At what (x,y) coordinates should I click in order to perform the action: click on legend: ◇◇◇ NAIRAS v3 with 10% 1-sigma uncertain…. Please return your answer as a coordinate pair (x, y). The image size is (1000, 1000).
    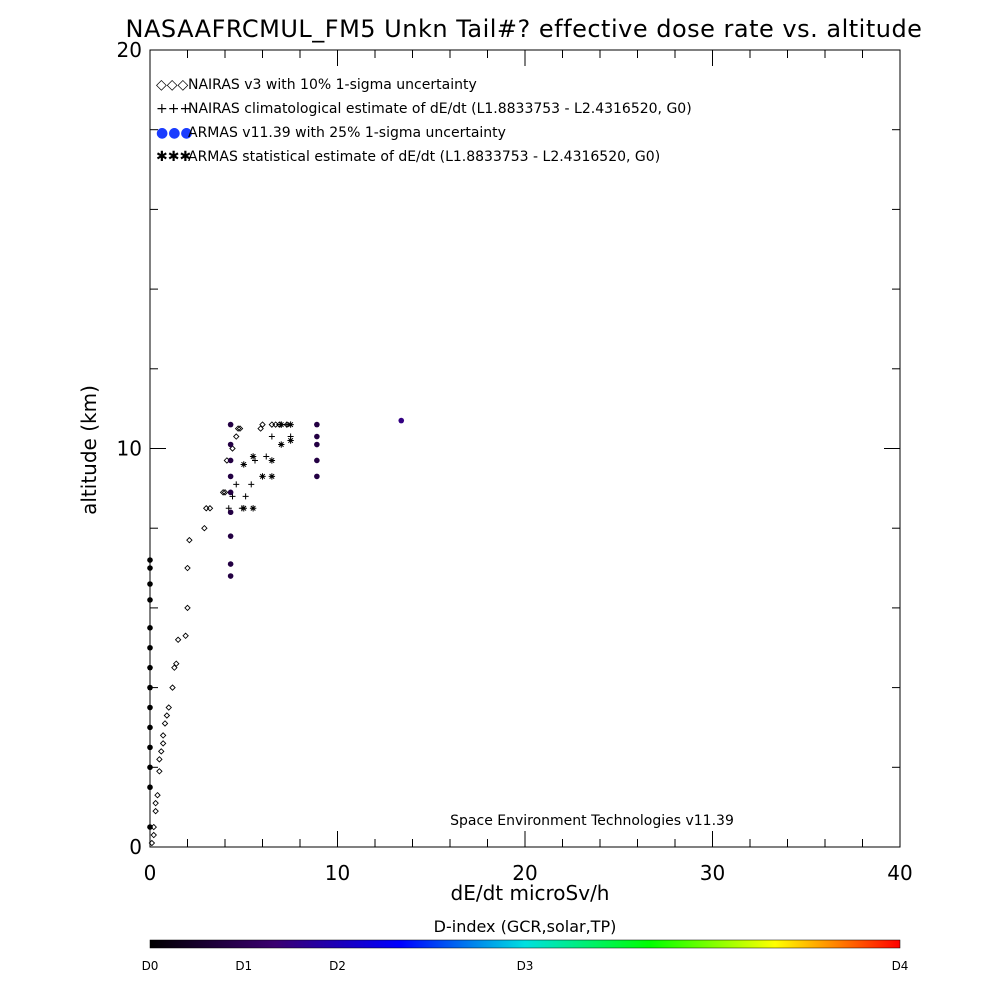
    Looking at the image, I should click on (424, 121).